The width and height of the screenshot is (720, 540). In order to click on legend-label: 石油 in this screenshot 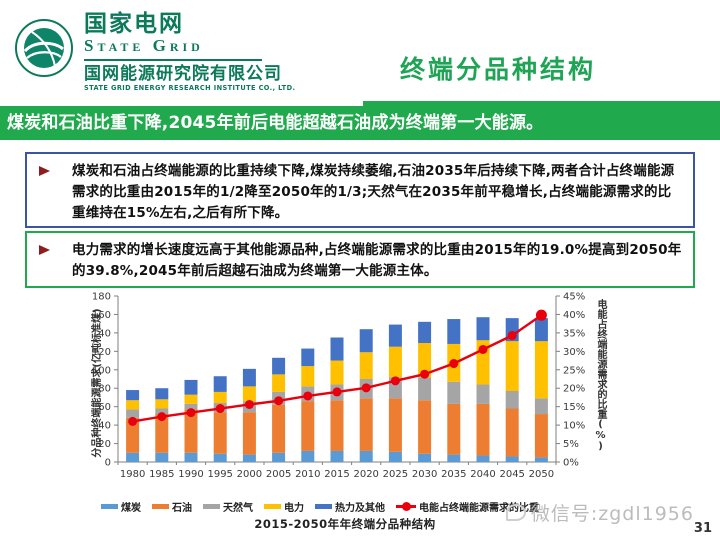, I will do `click(182, 508)`.